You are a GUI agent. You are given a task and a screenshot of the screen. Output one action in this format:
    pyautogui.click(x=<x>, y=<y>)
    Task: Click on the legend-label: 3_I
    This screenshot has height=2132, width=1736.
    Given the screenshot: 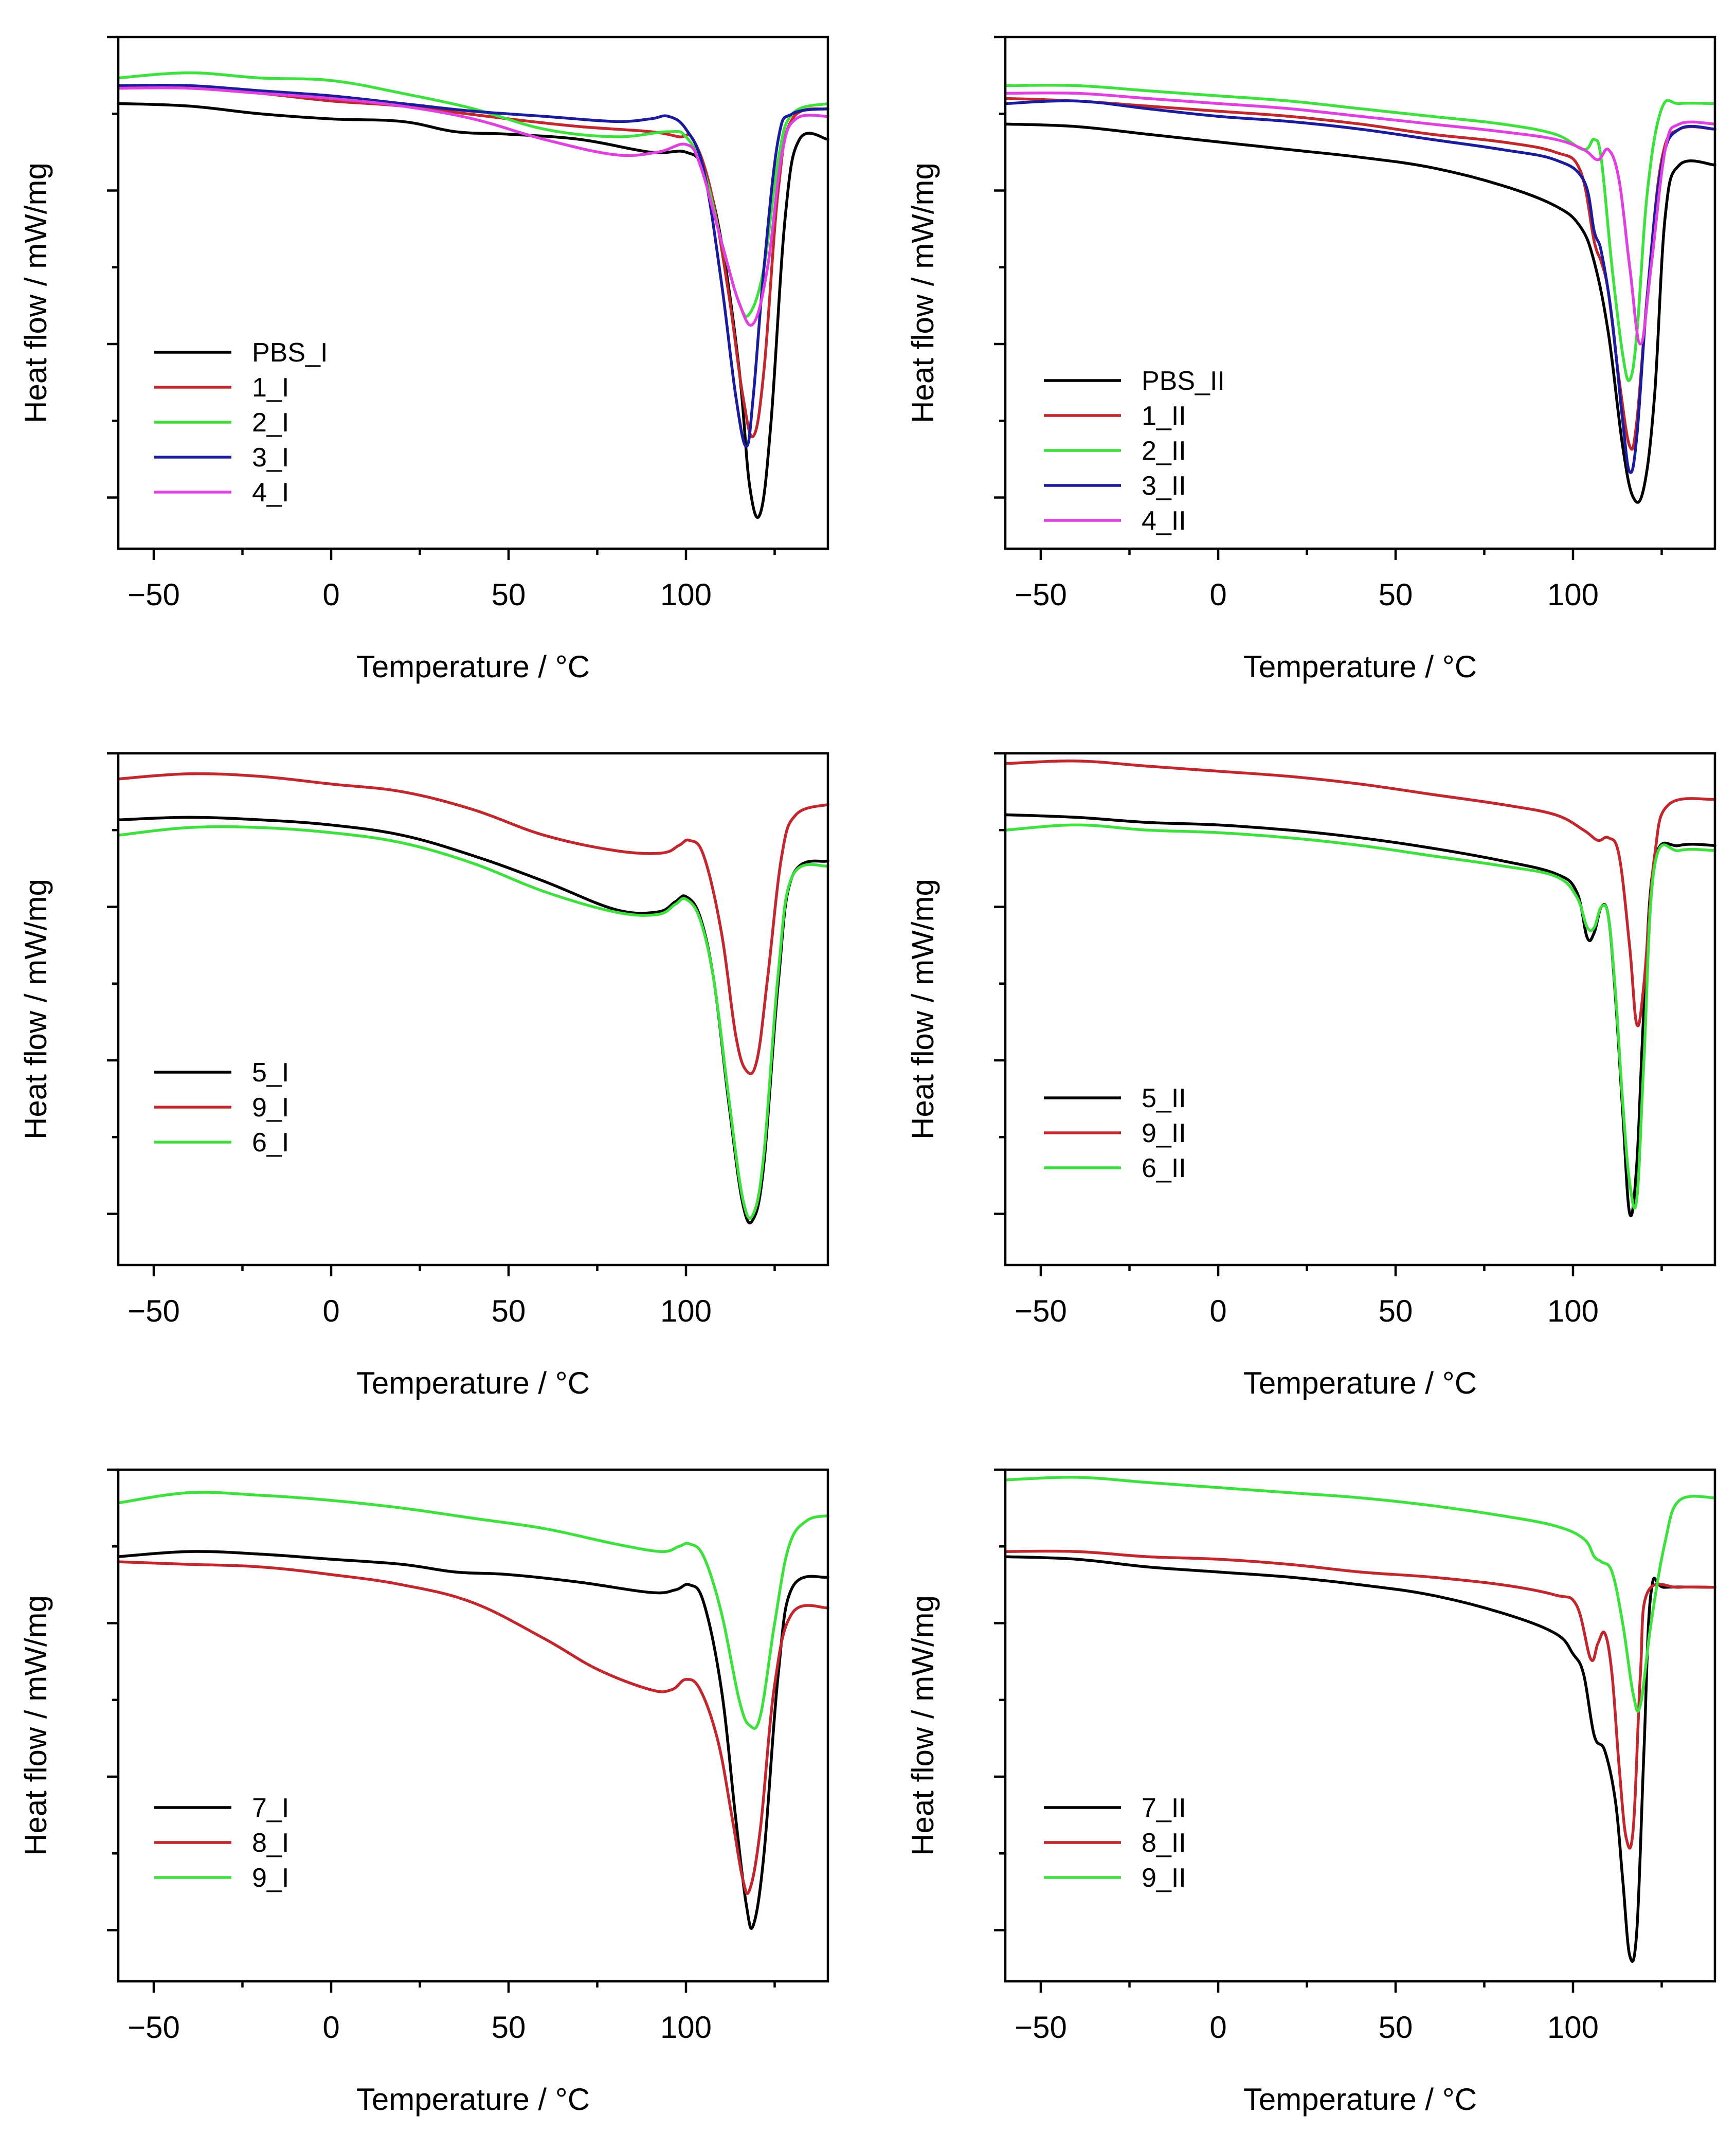 What is the action you would take?
    pyautogui.click(x=271, y=458)
    